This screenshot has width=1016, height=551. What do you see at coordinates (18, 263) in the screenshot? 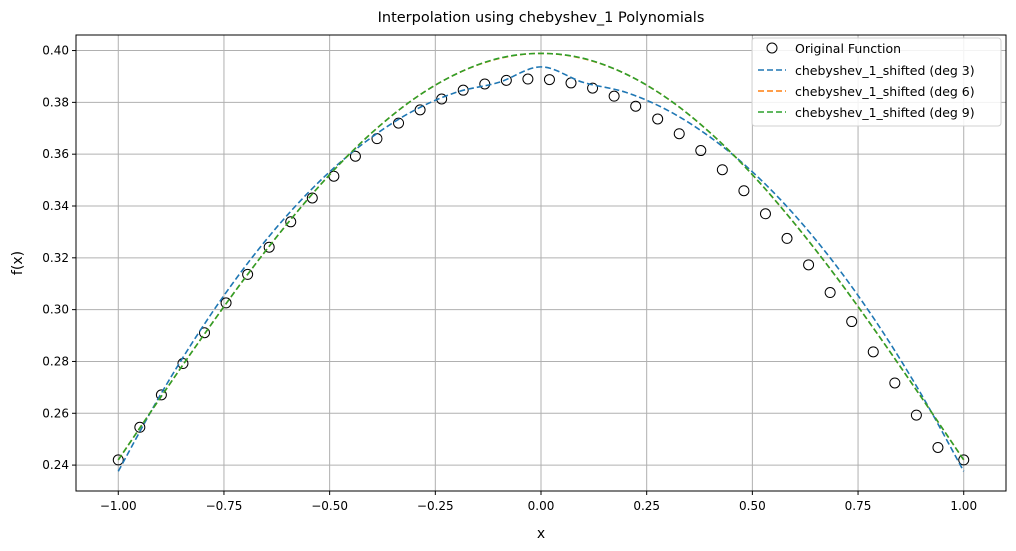
I see `y-axis-label: f(x)` at bounding box center [18, 263].